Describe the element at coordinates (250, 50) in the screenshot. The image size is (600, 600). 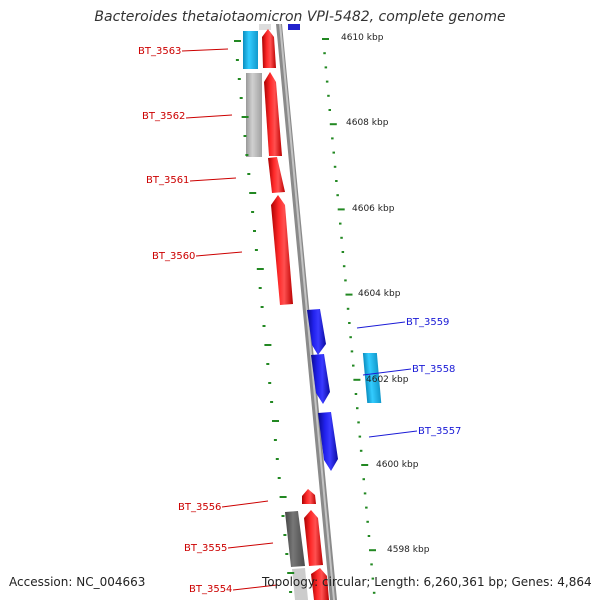
I see `gene-bt3563-cyan` at that location.